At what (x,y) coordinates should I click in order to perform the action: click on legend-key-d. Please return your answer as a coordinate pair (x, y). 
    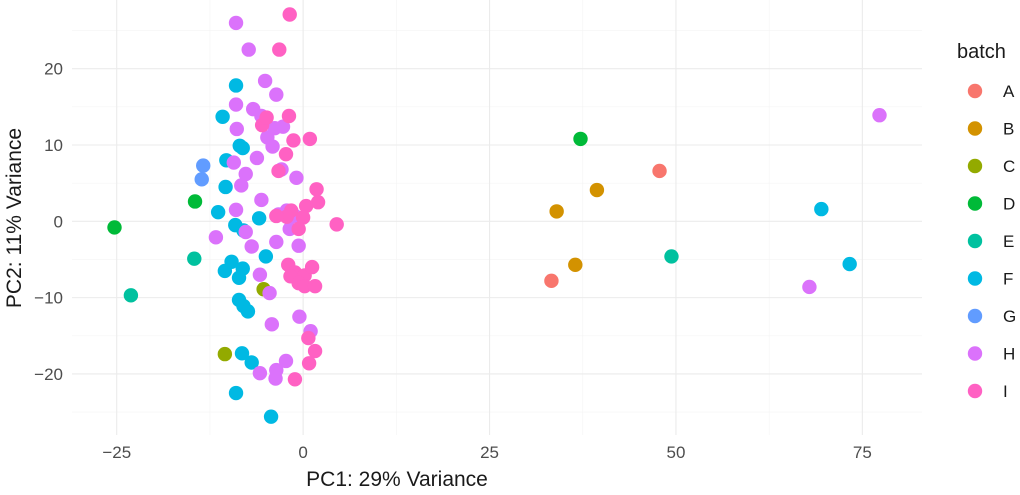
    Looking at the image, I should click on (975, 203).